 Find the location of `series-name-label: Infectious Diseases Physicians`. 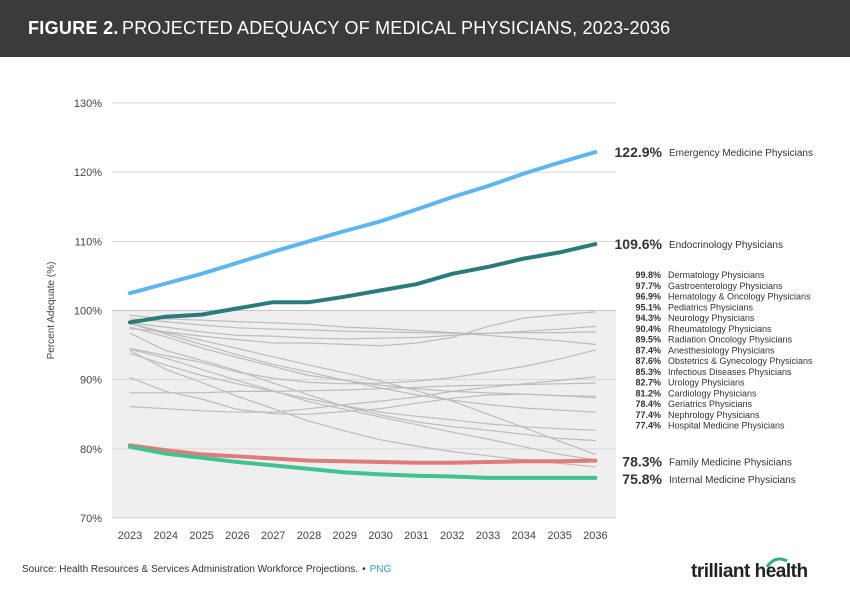

series-name-label: Infectious Diseases Physicians is located at coordinates (730, 372).